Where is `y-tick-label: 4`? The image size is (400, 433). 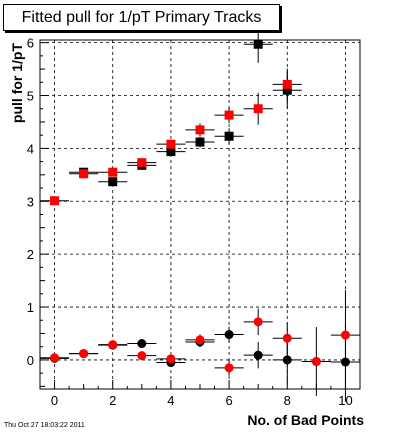 y-tick-label: 4 is located at coordinates (30, 148).